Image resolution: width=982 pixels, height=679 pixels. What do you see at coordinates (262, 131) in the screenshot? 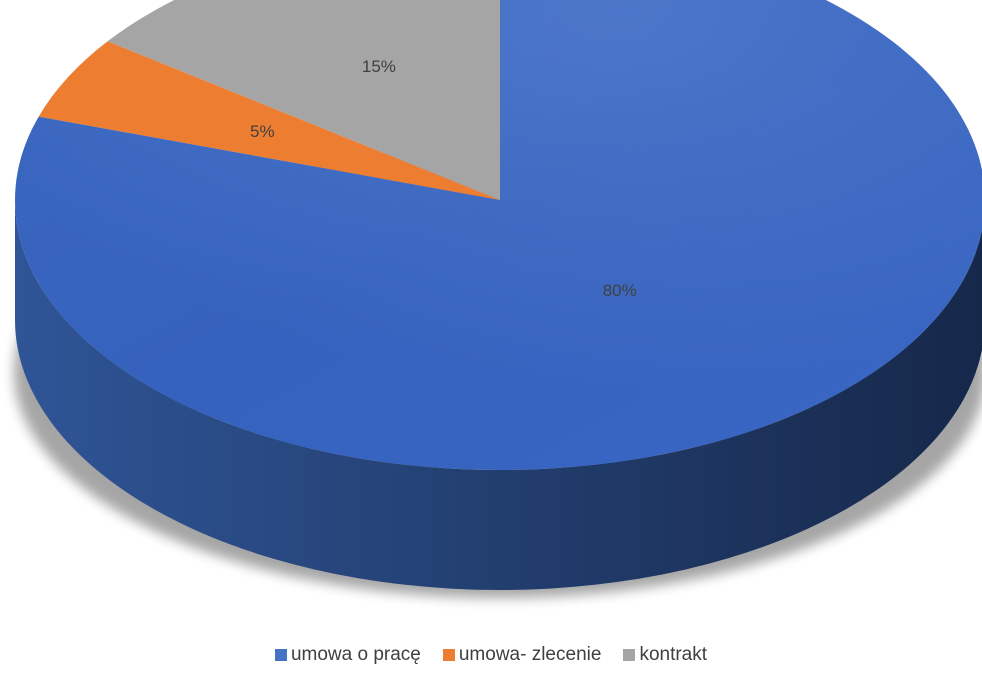
I see `data-label-2: 5%` at bounding box center [262, 131].